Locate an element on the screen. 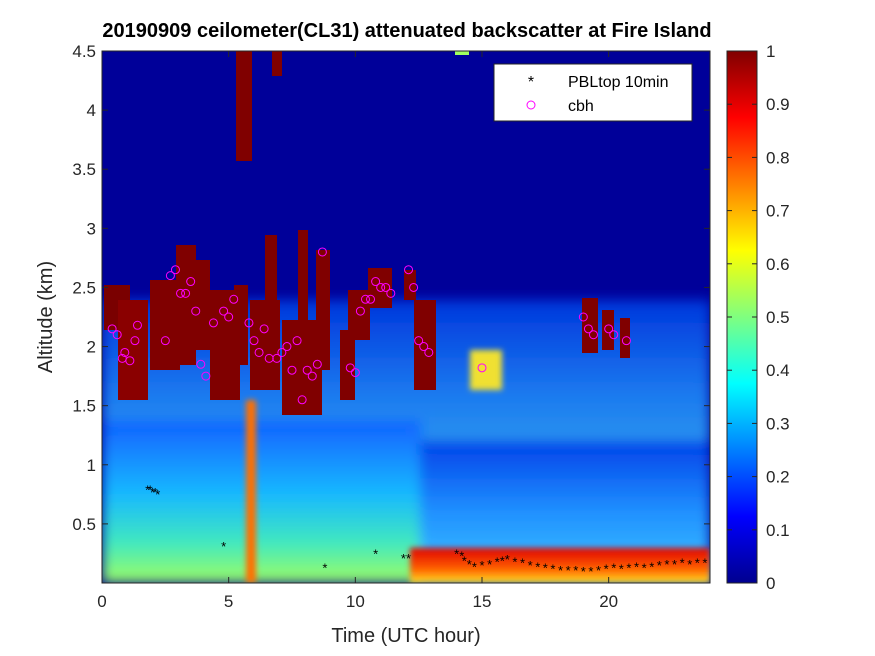 This screenshot has height=656, width=875. y-tick-label: 2.5 is located at coordinates (84, 287).